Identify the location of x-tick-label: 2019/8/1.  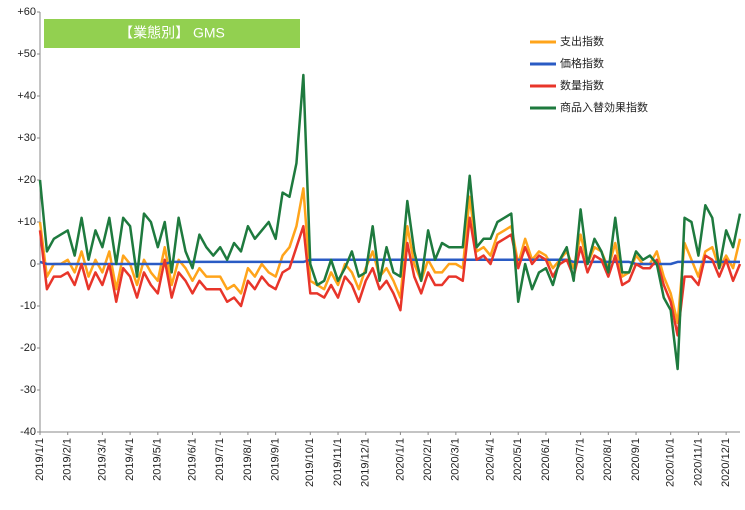
(248, 459).